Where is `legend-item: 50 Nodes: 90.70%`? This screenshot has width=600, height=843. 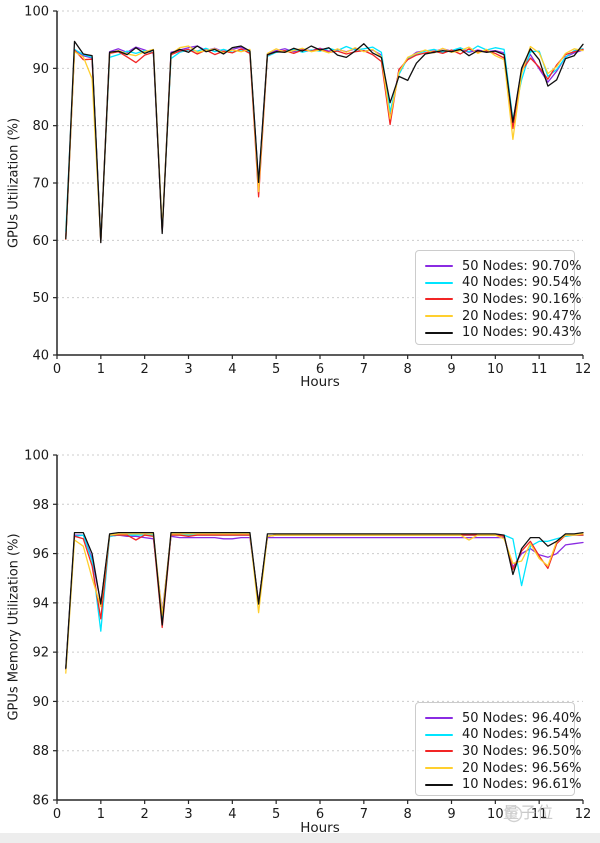 legend-item: 50 Nodes: 90.70% is located at coordinates (503, 266).